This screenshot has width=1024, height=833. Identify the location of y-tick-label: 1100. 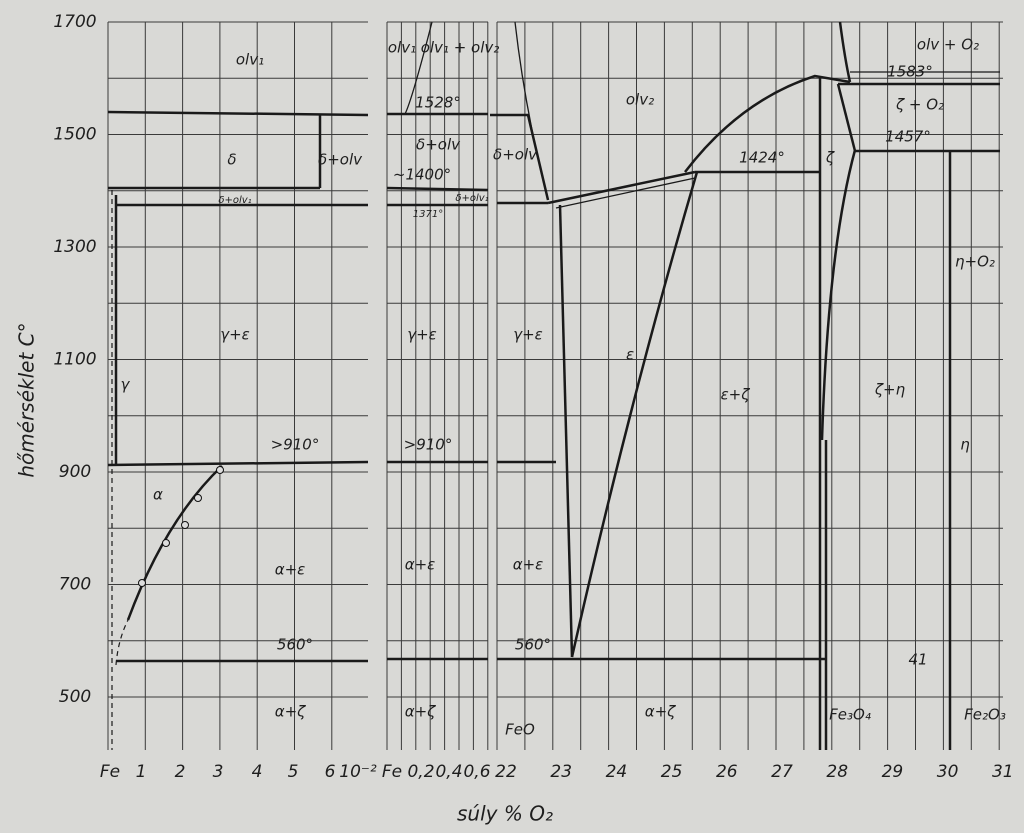
(74, 360).